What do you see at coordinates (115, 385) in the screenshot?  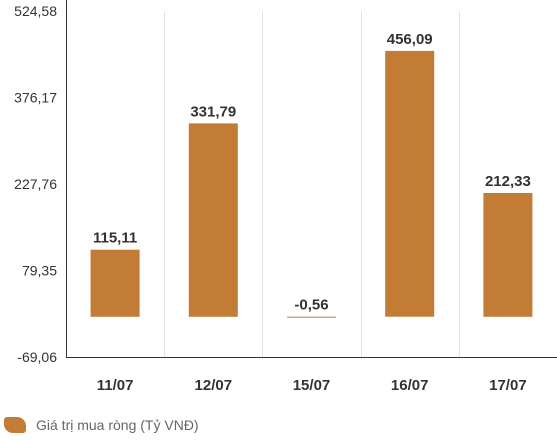 I see `x-tick-label: 11/07` at bounding box center [115, 385].